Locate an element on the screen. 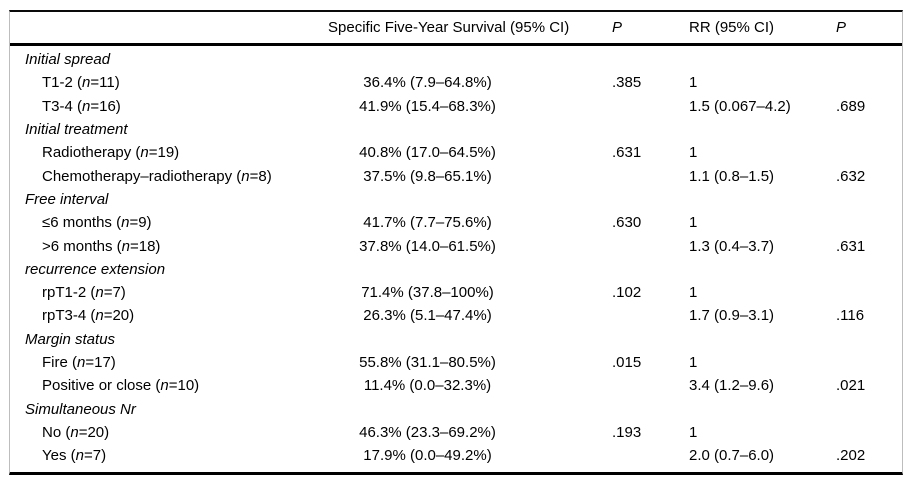 The height and width of the screenshot is (486, 914). p-value-rr-cell: .632 is located at coordinates (851, 176).